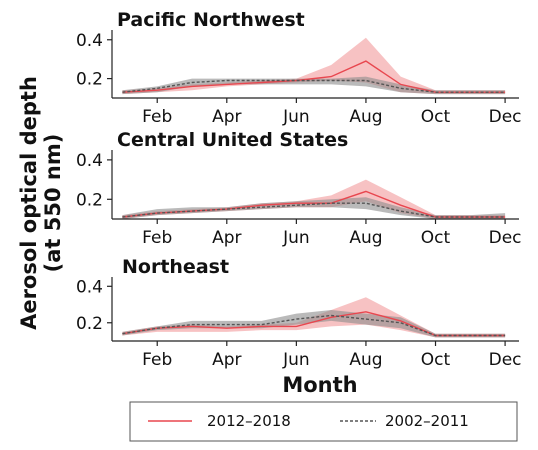 The image size is (538, 450). What do you see at coordinates (175, 267) in the screenshot?
I see `panel-title: Northeast` at bounding box center [175, 267].